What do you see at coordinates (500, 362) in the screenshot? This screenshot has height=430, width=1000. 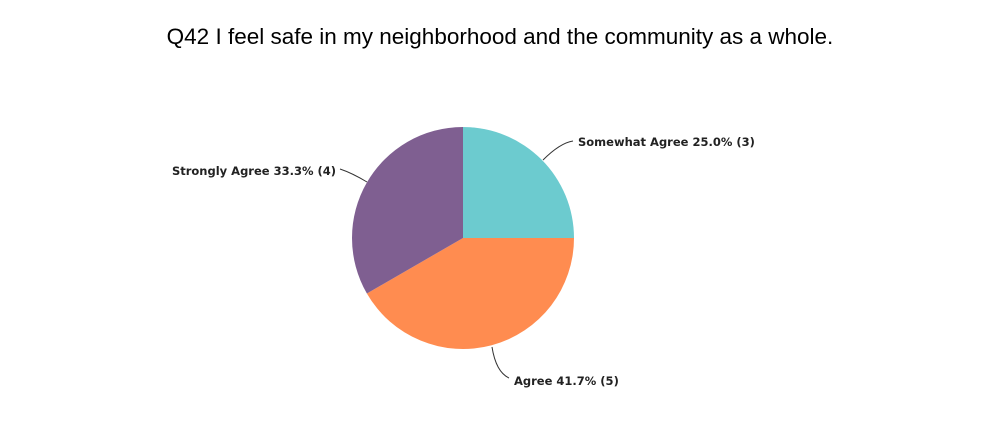 I see `leader-line-agree` at bounding box center [500, 362].